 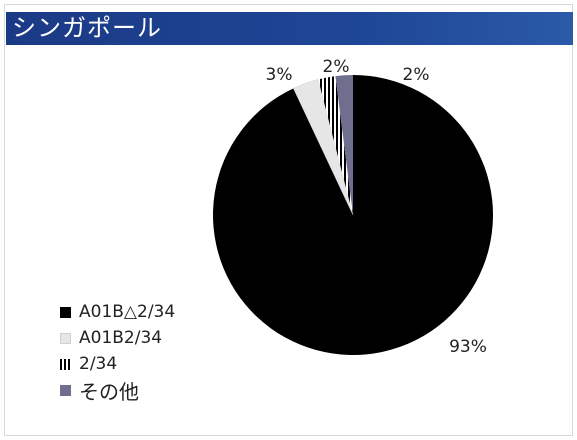 I want to click on legend-item-0: A01B△2/34, so click(x=117, y=312).